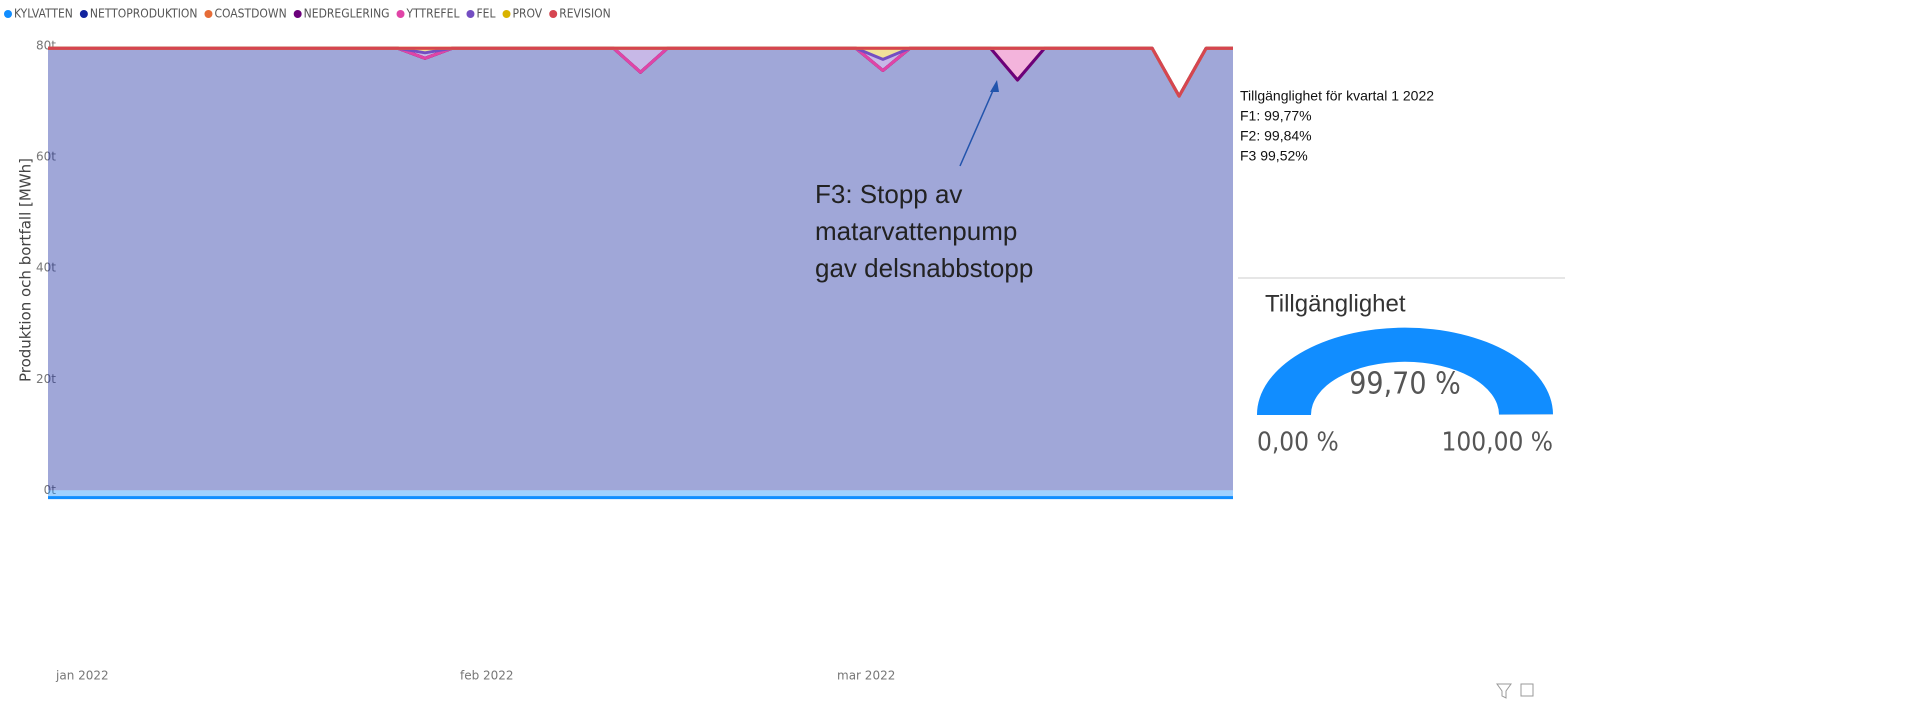 The image size is (1905, 708). I want to click on info-line: F2: 99,84%, so click(1276, 136).